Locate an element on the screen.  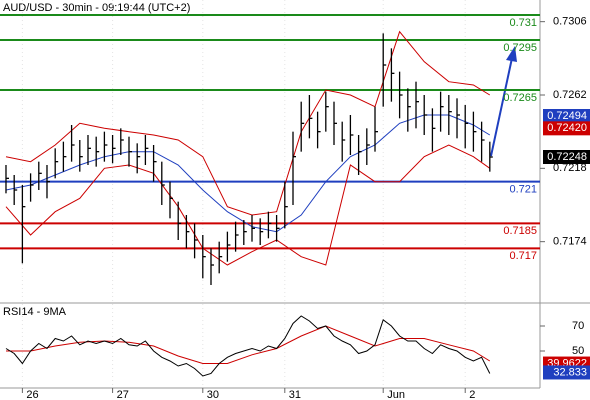
x-tick-label: 26 is located at coordinates (32, 394).